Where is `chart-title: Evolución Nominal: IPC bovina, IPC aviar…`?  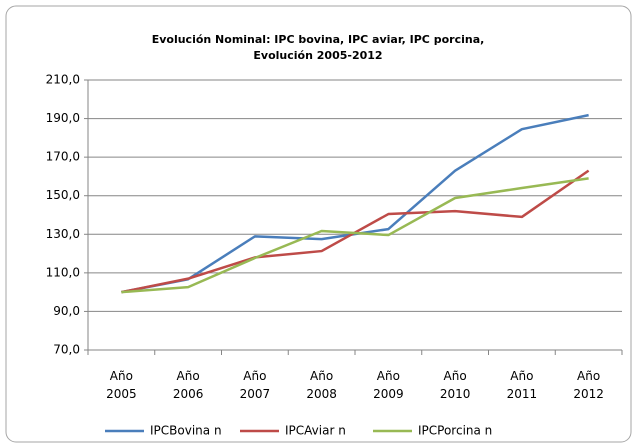 chart-title: Evolución Nominal: IPC bovina, IPC aviar… is located at coordinates (318, 39).